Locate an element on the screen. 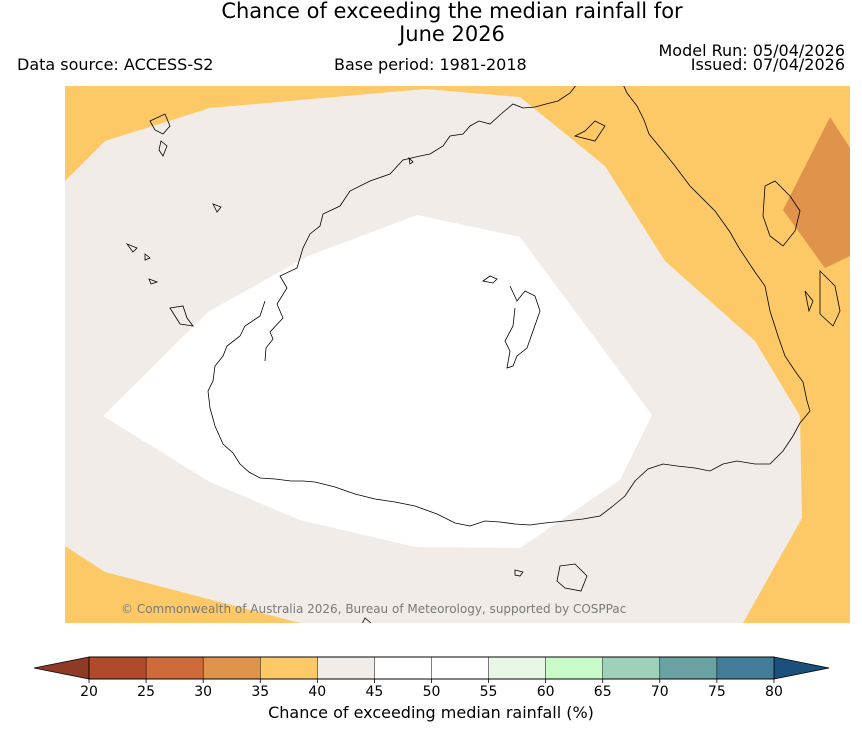 The image size is (862, 747). region-30-35-east is located at coordinates (816, 192).